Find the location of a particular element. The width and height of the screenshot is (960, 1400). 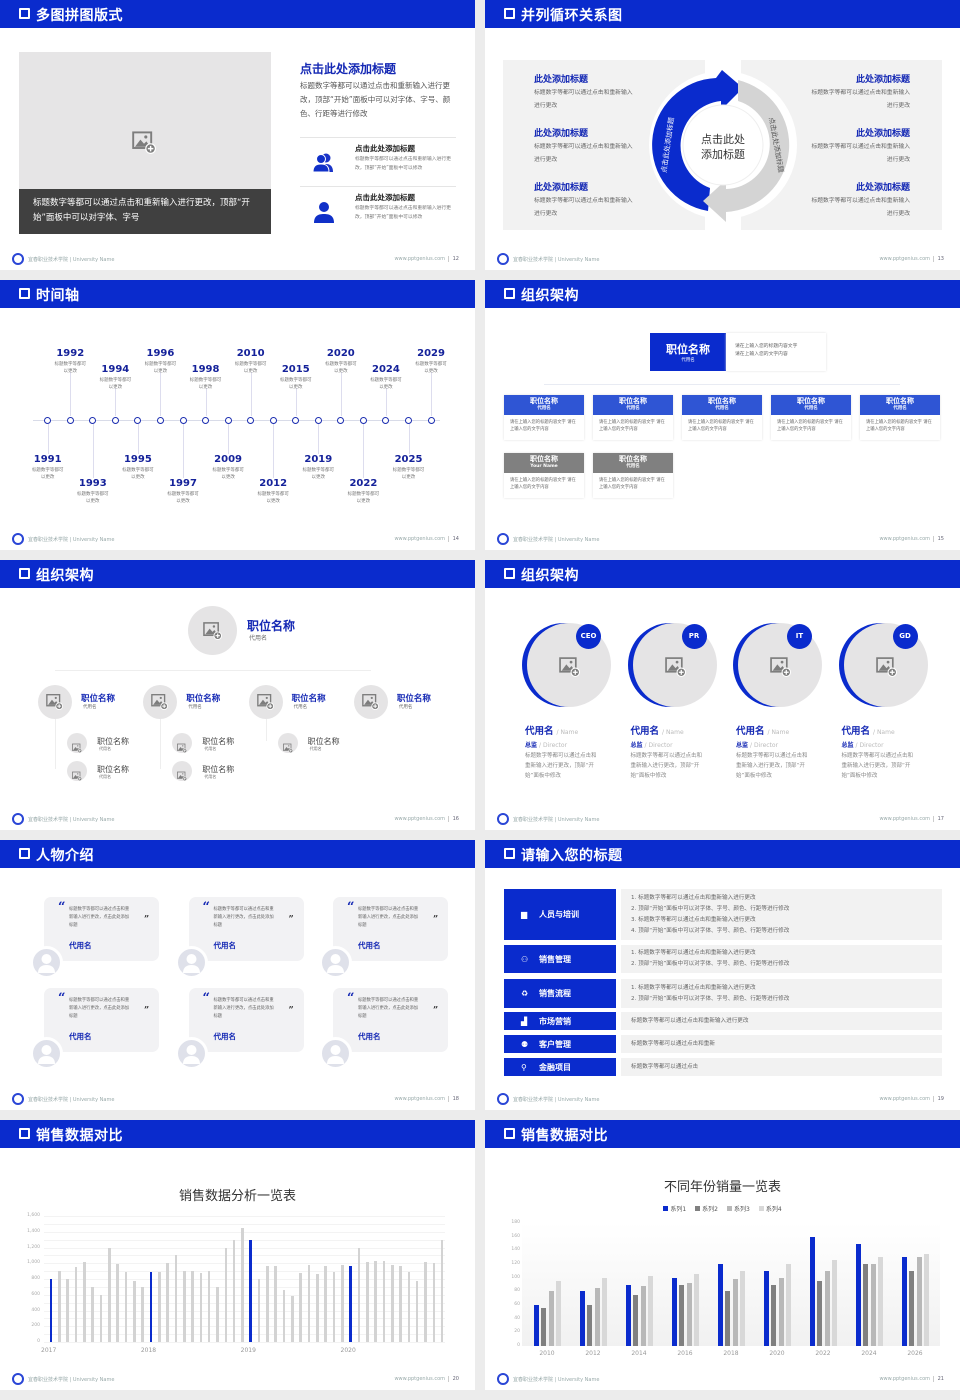

legend-item: 系列3 is located at coordinates (738, 1208).